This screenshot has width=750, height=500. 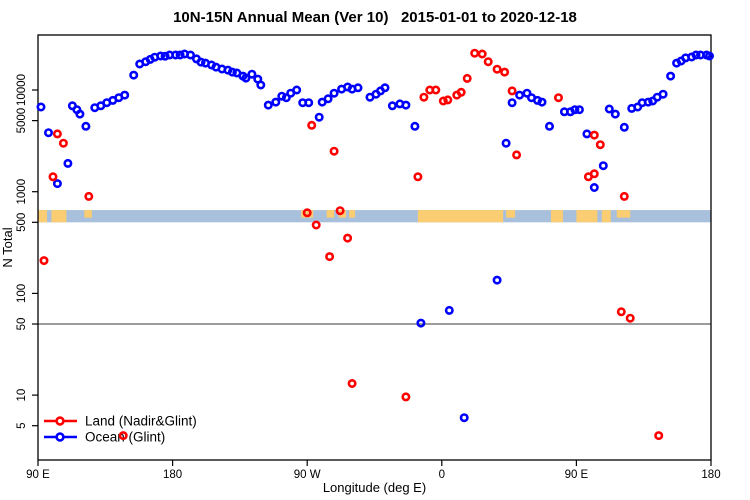 What do you see at coordinates (307, 475) in the screenshot?
I see `x-tick-label: 90 W` at bounding box center [307, 475].